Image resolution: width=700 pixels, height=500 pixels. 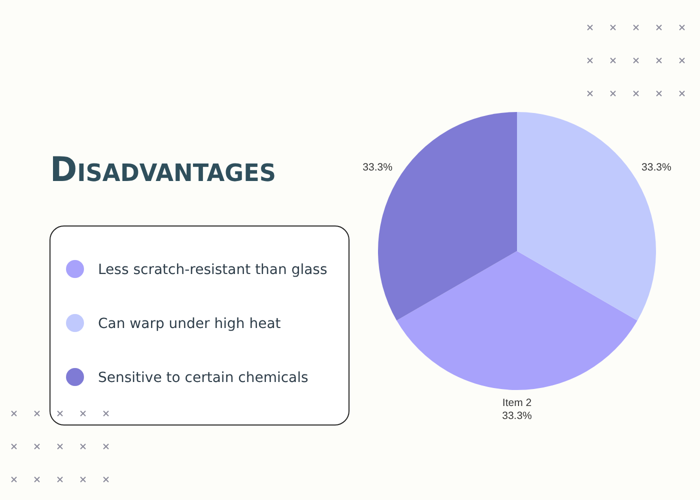 I want to click on legend-label: Sensitive to certain chemicals, so click(x=203, y=378).